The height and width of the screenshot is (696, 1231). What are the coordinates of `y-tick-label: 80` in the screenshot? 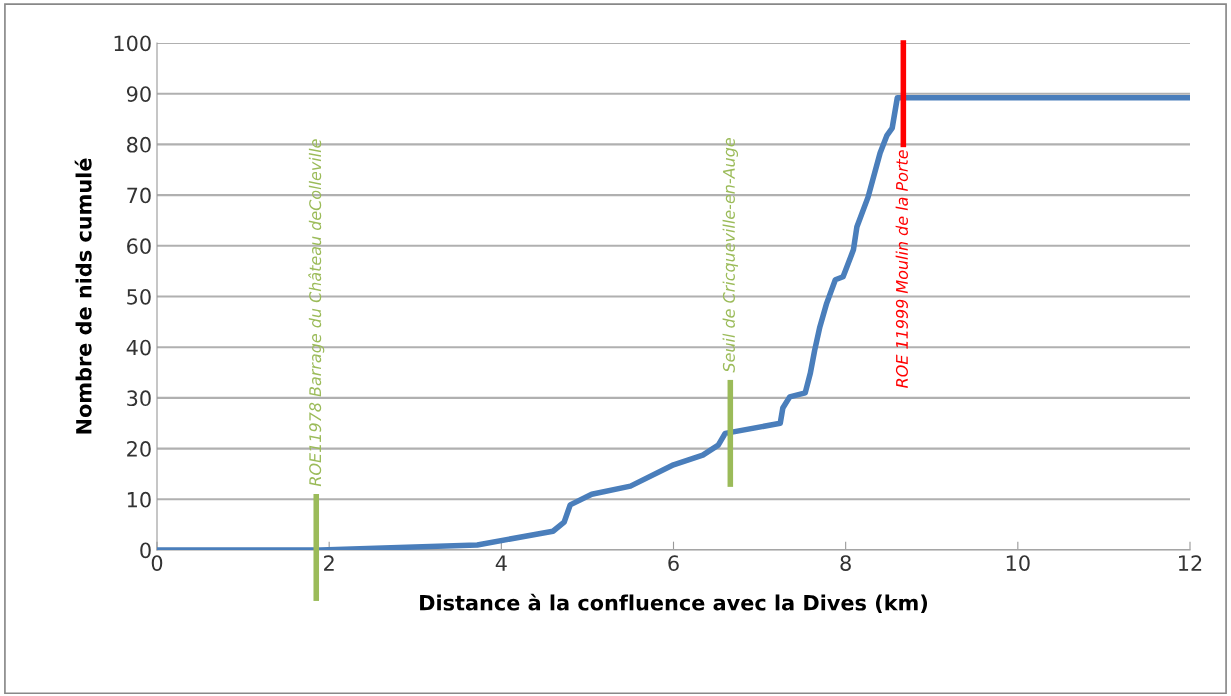 It's located at (139, 144).